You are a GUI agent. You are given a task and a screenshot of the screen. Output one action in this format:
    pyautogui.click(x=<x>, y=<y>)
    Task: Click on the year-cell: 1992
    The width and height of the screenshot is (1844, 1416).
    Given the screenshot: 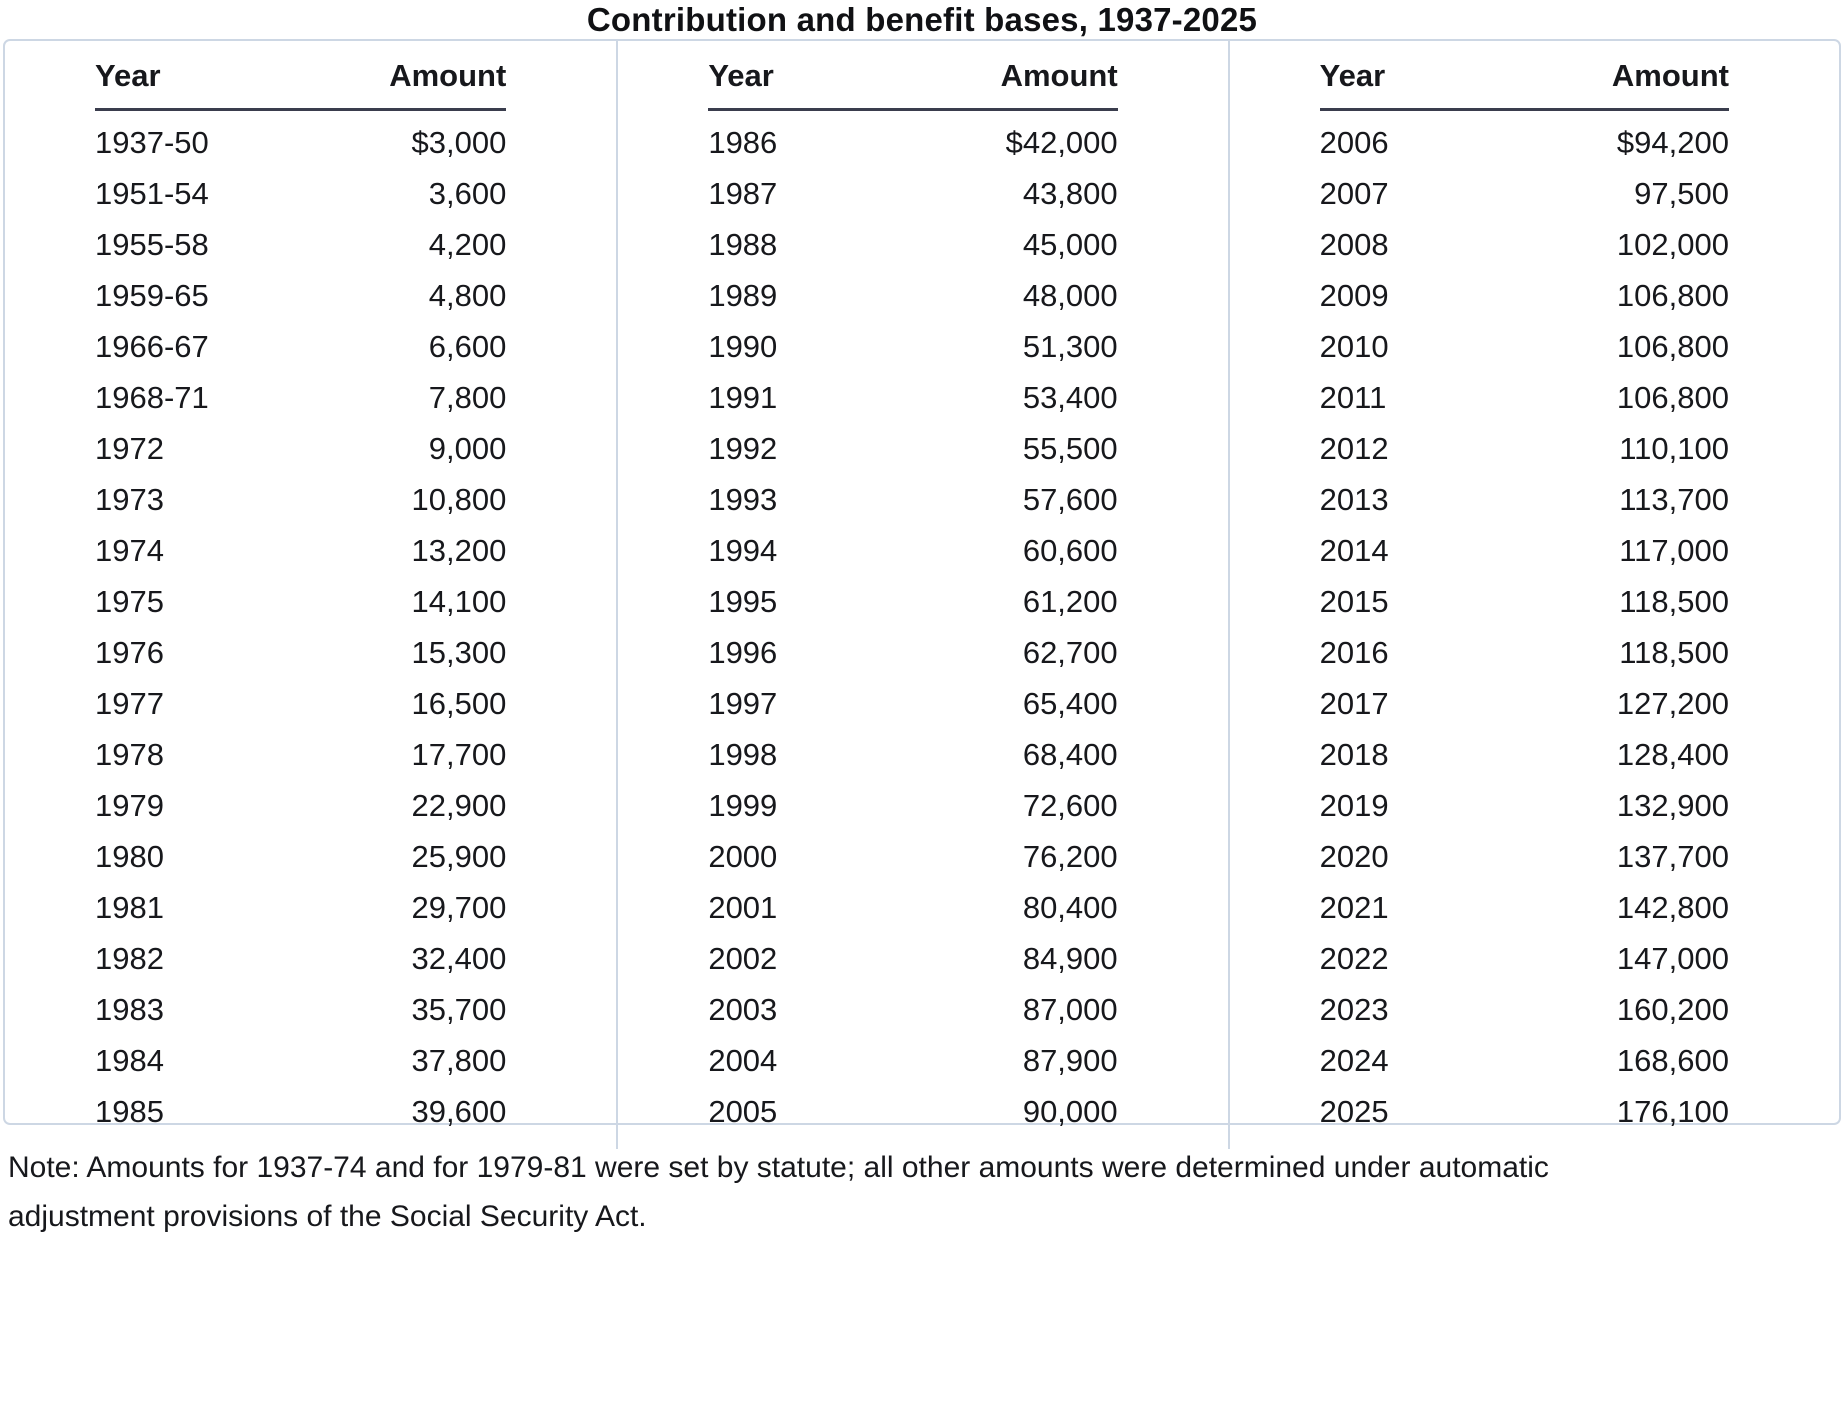 What is the action you would take?
    pyautogui.click(x=743, y=448)
    